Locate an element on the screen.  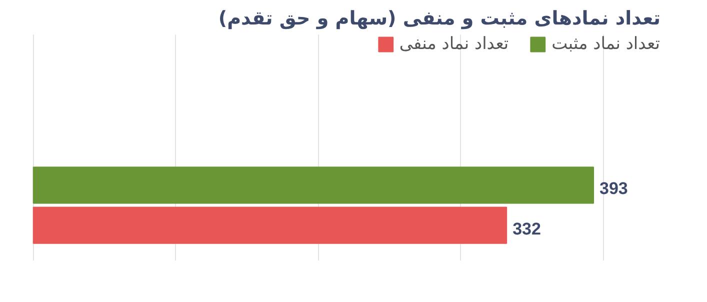
data-label: 332 is located at coordinates (526, 228).